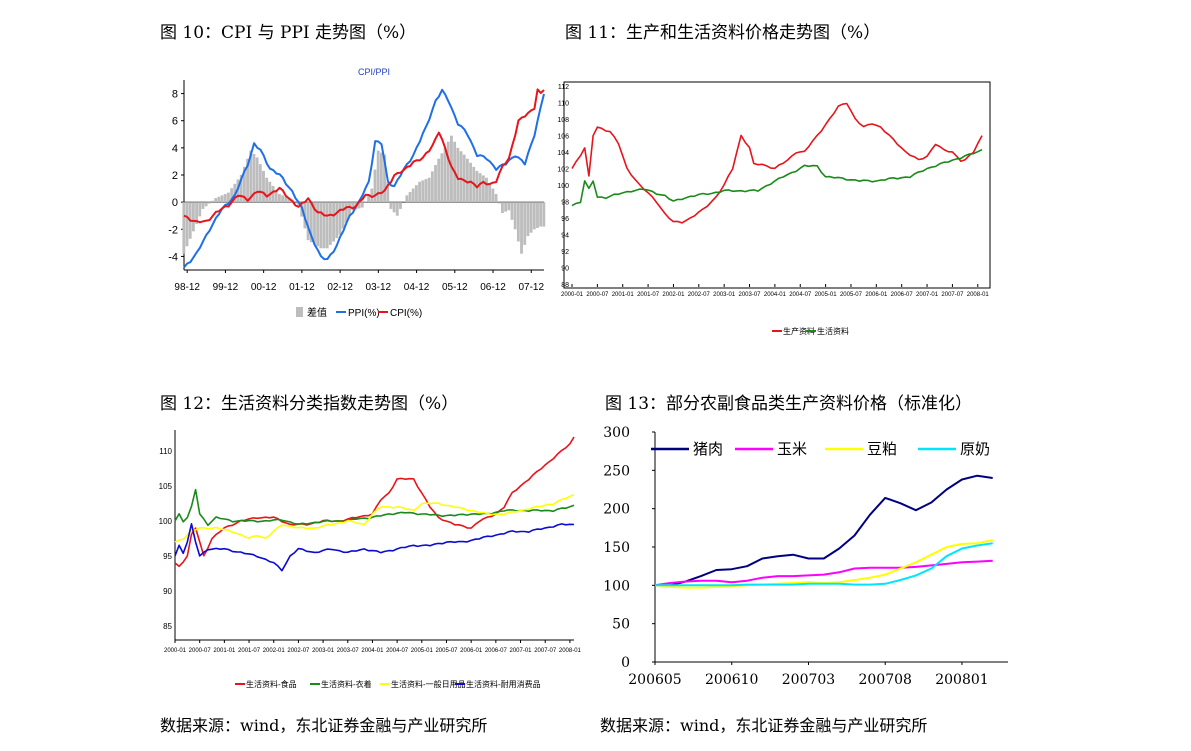 This screenshot has width=1191, height=751. I want to click on x-tick-label: 2001-01, so click(623, 295).